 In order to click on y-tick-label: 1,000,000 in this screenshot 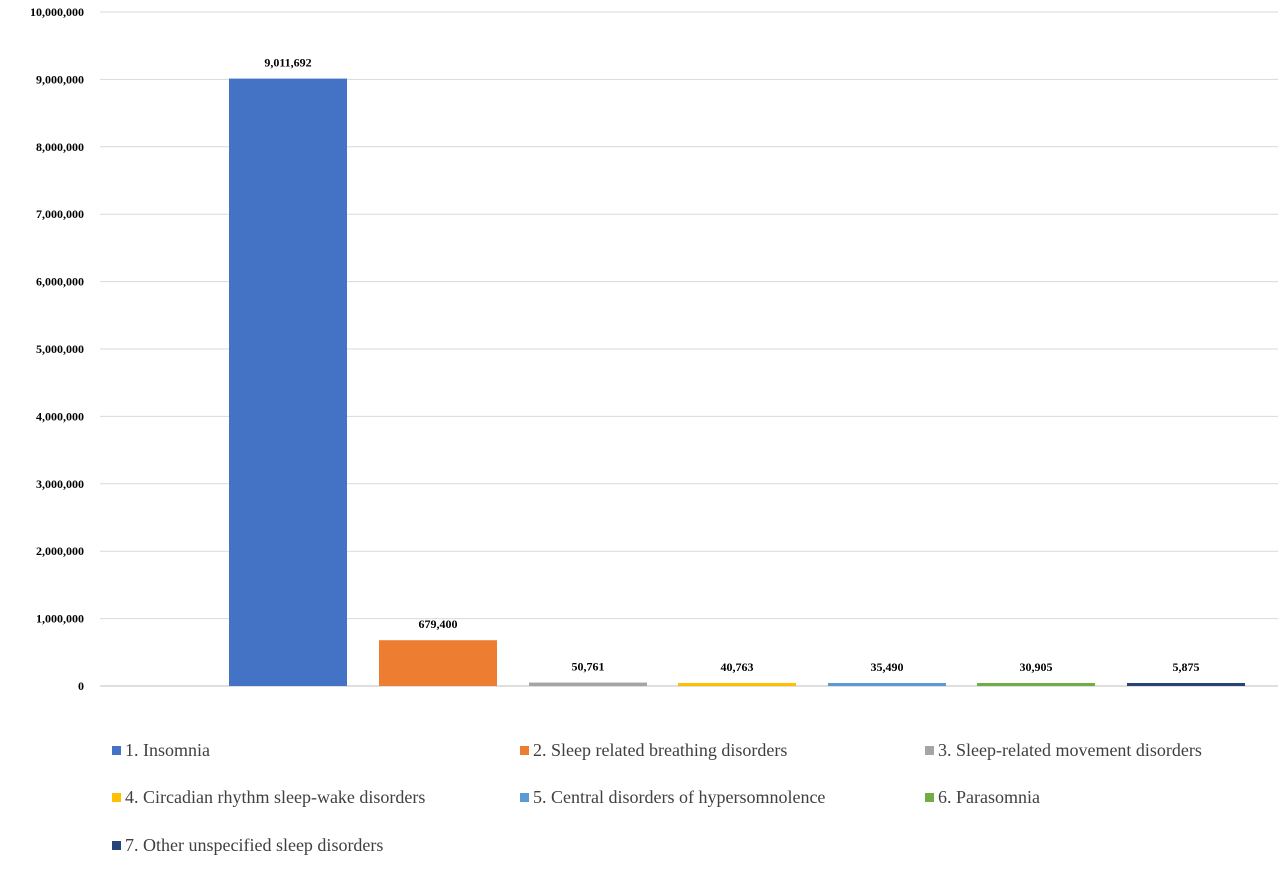, I will do `click(60, 619)`.